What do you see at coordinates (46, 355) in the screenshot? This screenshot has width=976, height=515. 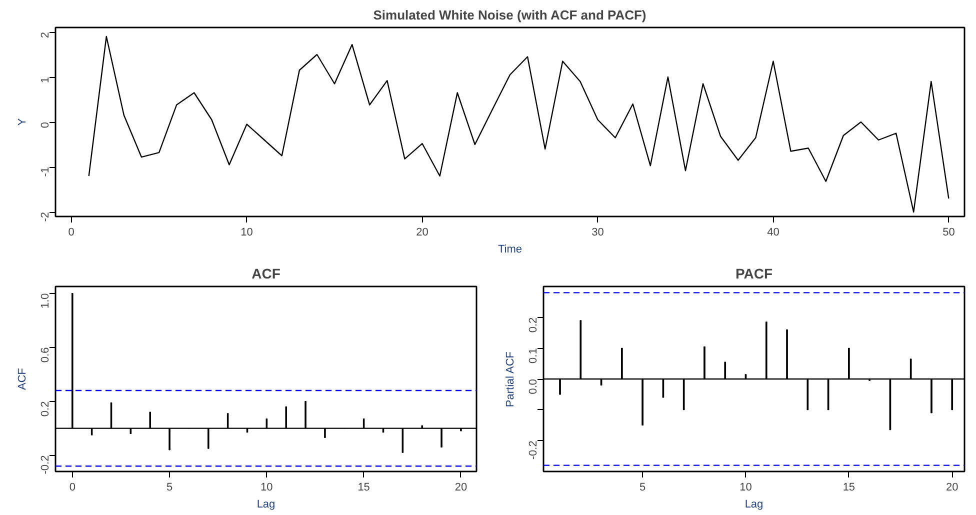 I see `y-tick-label: 0.6` at bounding box center [46, 355].